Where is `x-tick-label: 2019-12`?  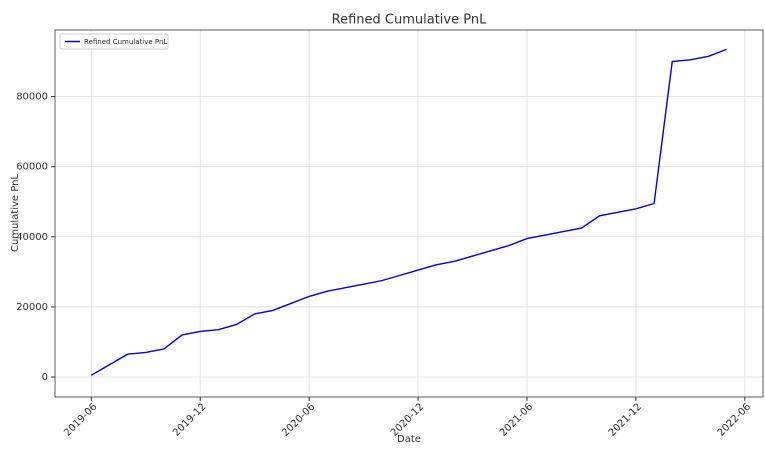
x-tick-label: 2019-12 is located at coordinates (189, 419).